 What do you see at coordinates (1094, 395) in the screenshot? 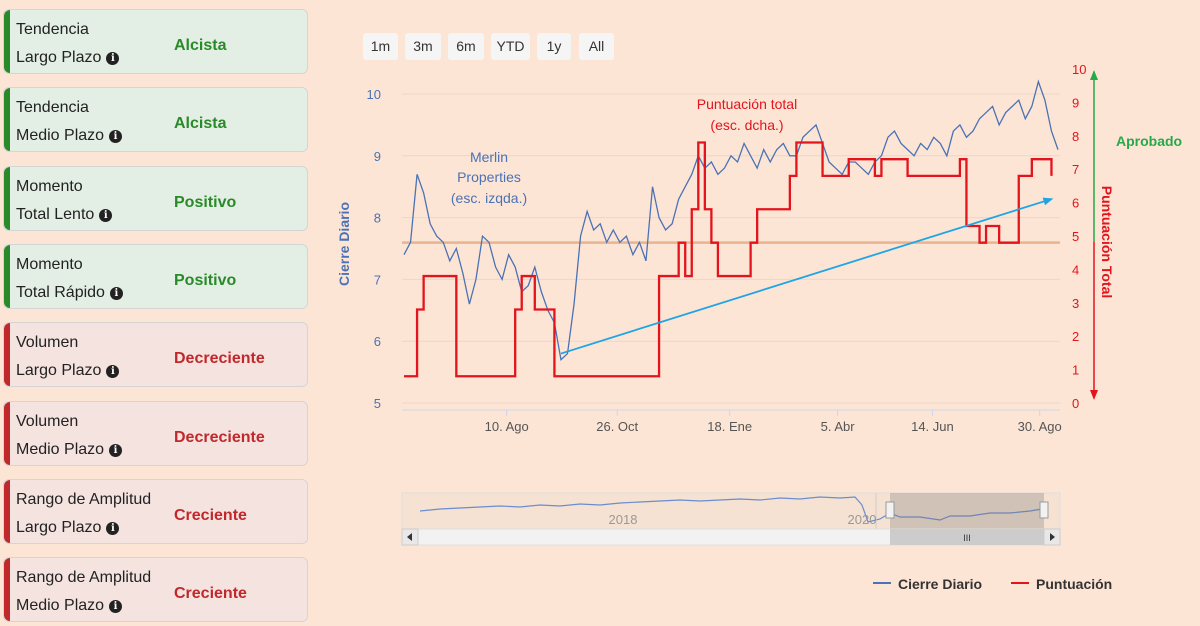
I see `suspenso-arrowhead-down` at bounding box center [1094, 395].